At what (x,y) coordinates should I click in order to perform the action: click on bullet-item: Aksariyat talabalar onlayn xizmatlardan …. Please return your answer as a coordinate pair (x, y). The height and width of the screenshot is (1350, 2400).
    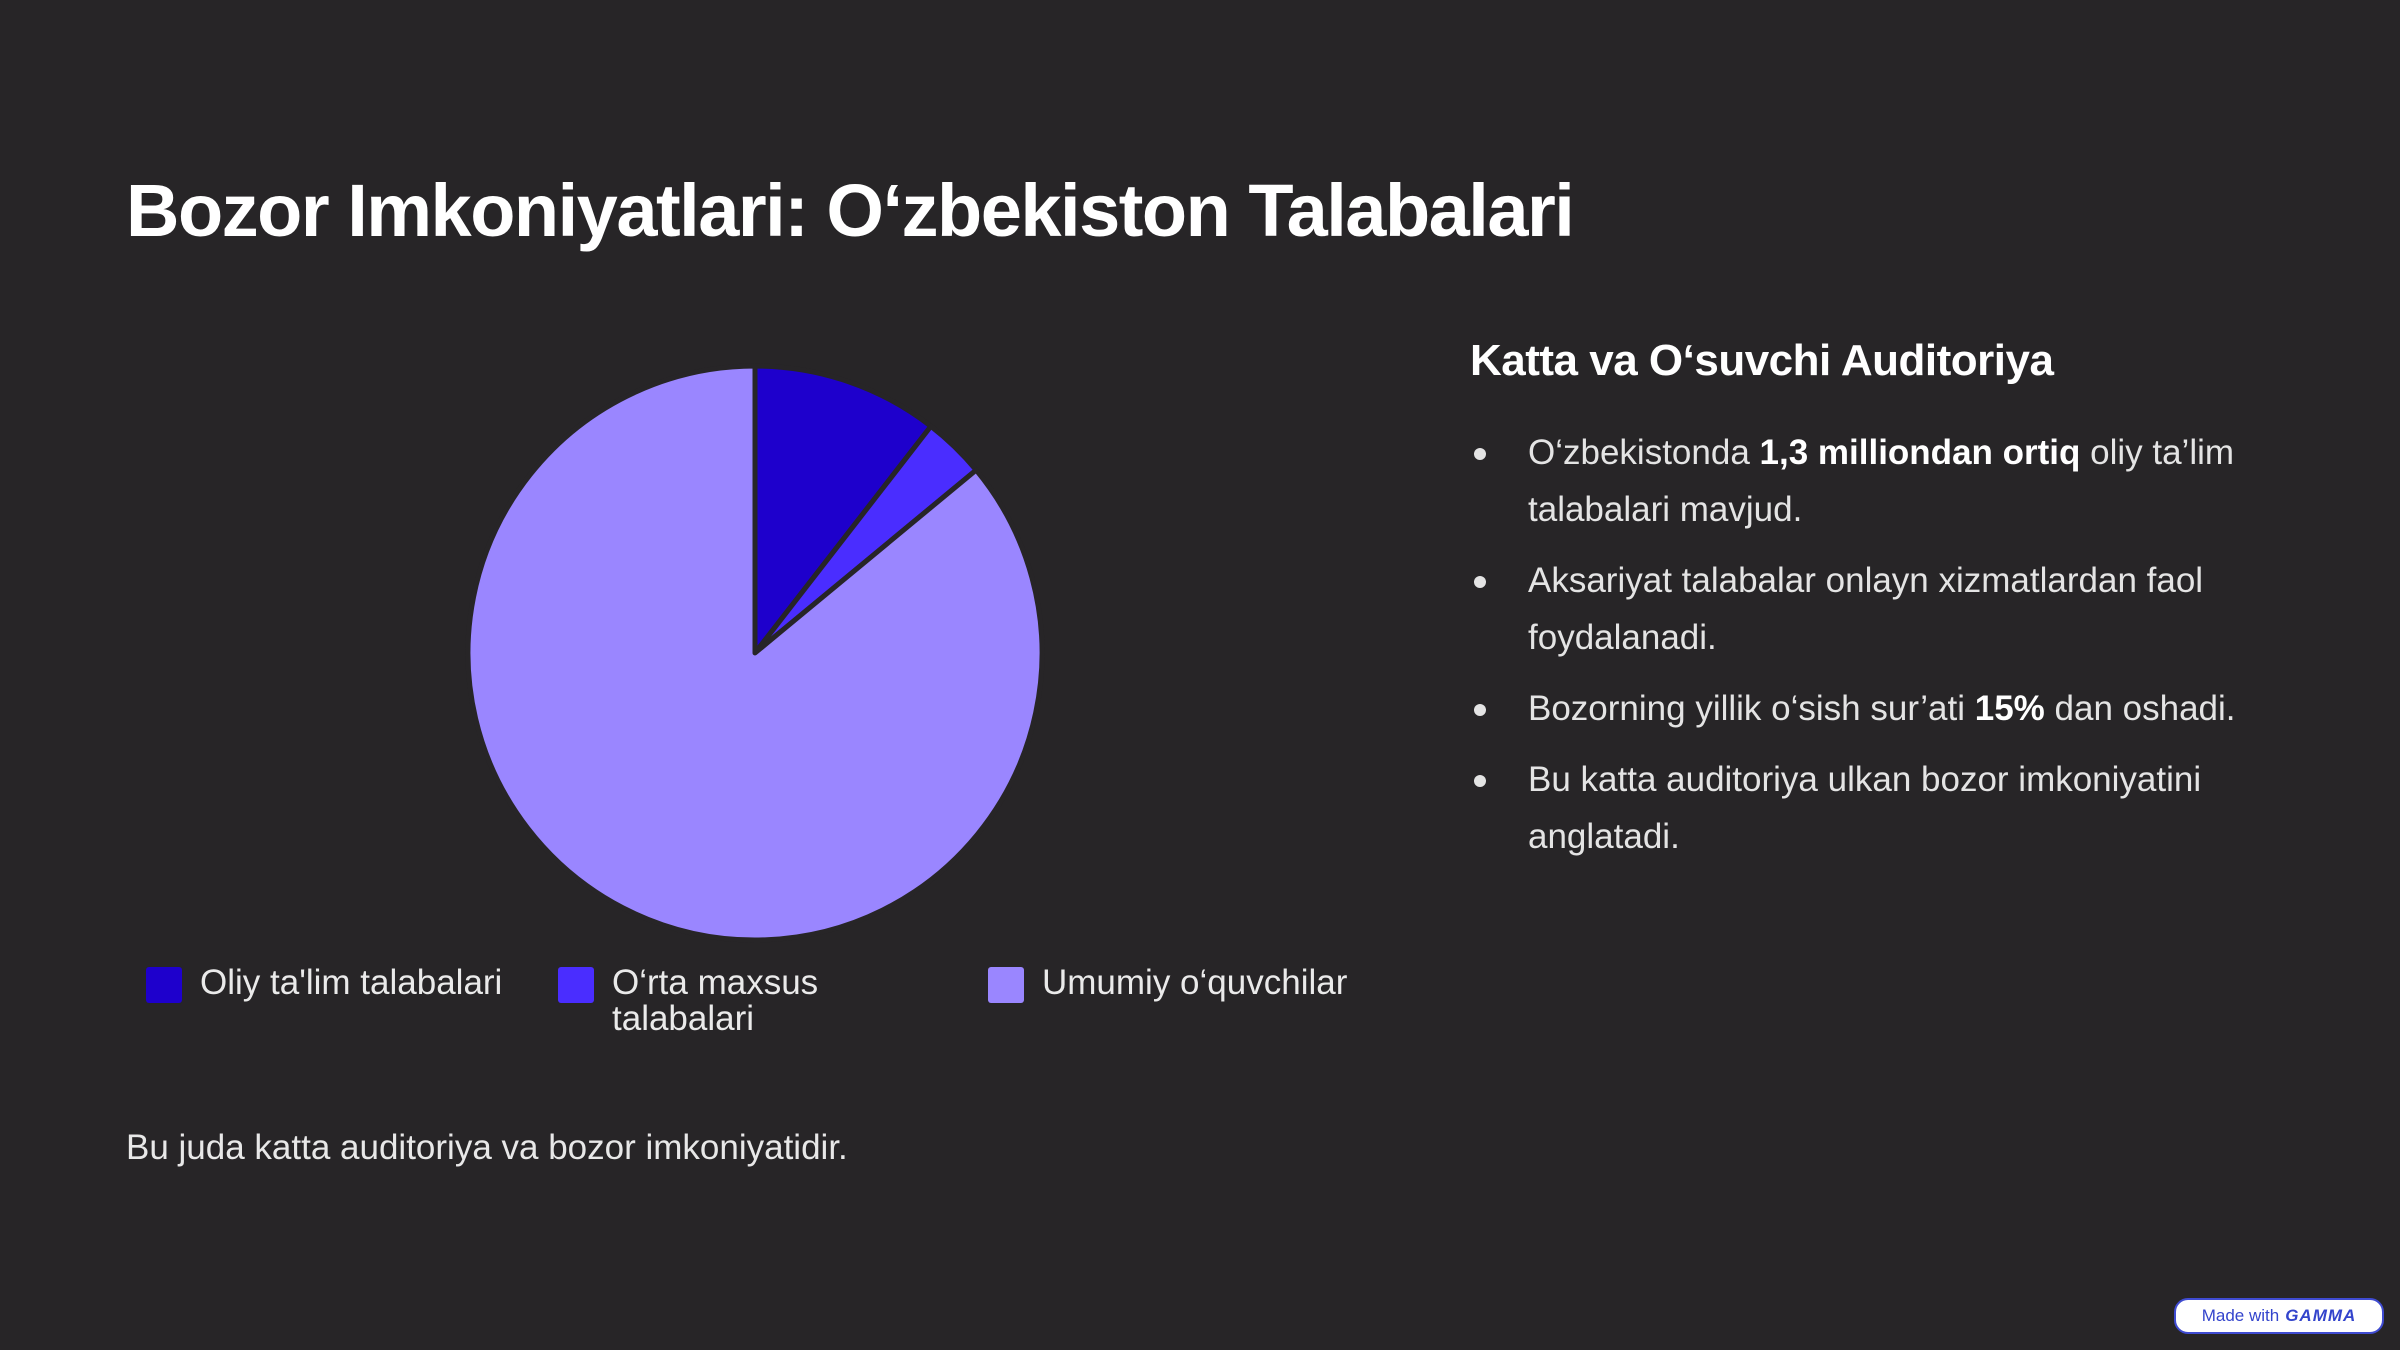
    Looking at the image, I should click on (1880, 609).